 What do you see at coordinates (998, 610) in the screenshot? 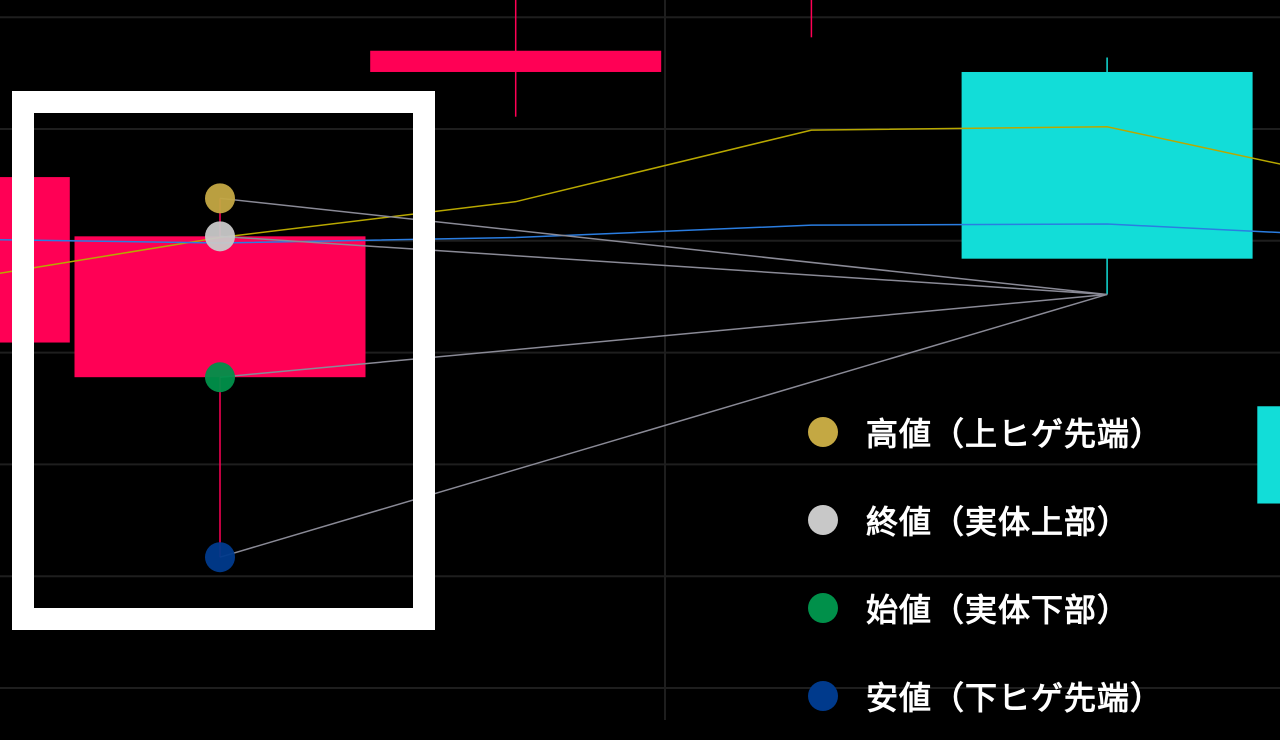
I see `legend-label: 始値（実体下部）` at bounding box center [998, 610].